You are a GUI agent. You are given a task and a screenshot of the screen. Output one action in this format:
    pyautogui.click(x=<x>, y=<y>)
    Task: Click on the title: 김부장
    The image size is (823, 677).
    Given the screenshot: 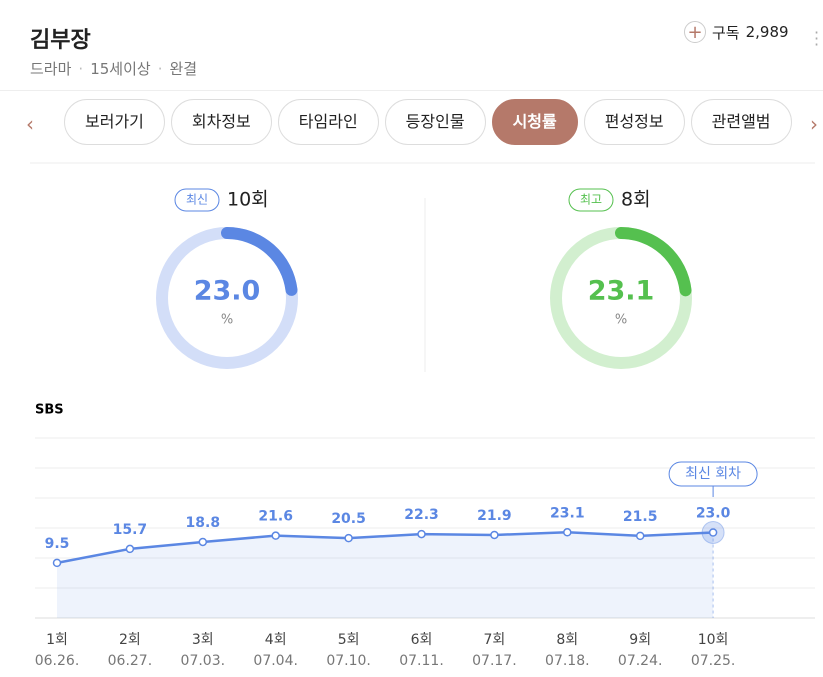 What is the action you would take?
    pyautogui.click(x=60, y=40)
    